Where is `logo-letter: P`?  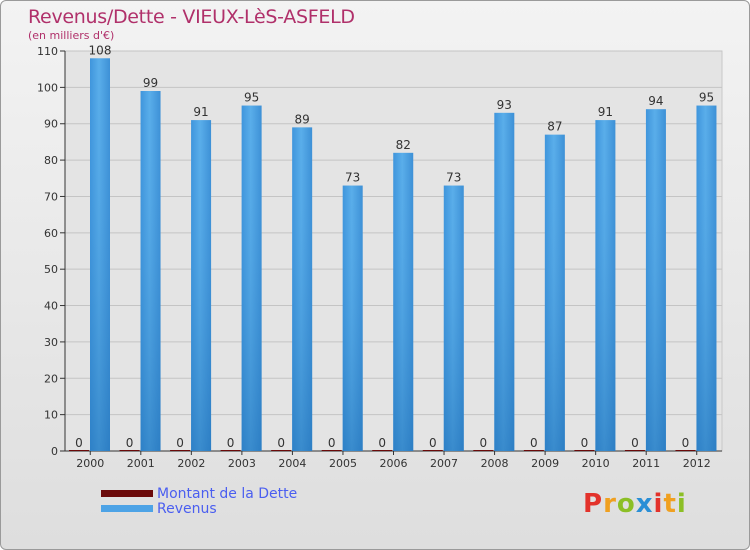
logo-letter: P is located at coordinates (593, 504).